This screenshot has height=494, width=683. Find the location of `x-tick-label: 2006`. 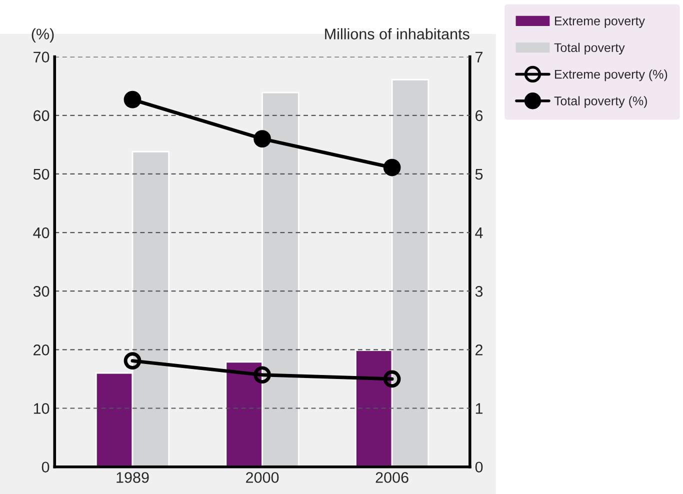

x-tick-label: 2006 is located at coordinates (392, 477).